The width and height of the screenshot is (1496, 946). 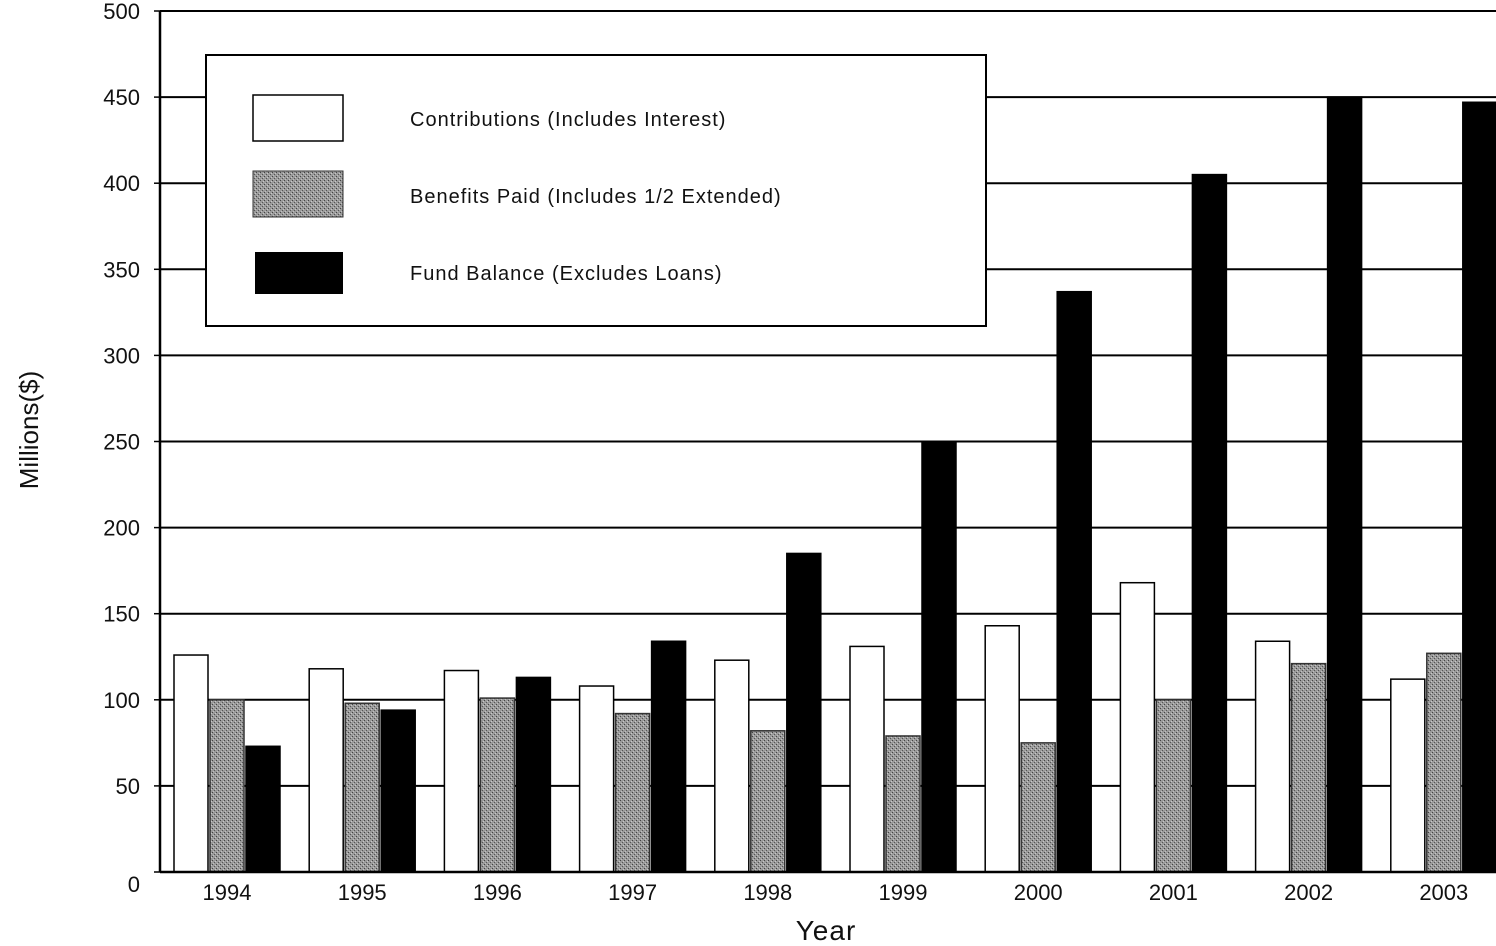 What do you see at coordinates (134, 884) in the screenshot?
I see `y-tick-label: 0` at bounding box center [134, 884].